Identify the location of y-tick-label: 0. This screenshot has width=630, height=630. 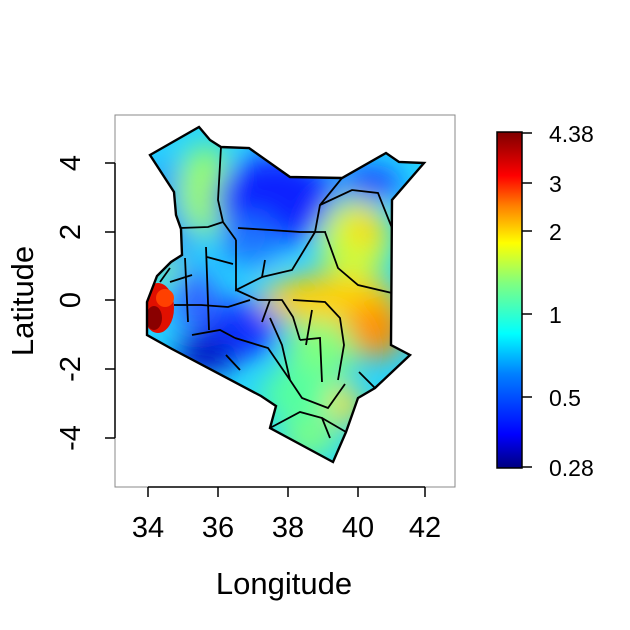
(71, 300).